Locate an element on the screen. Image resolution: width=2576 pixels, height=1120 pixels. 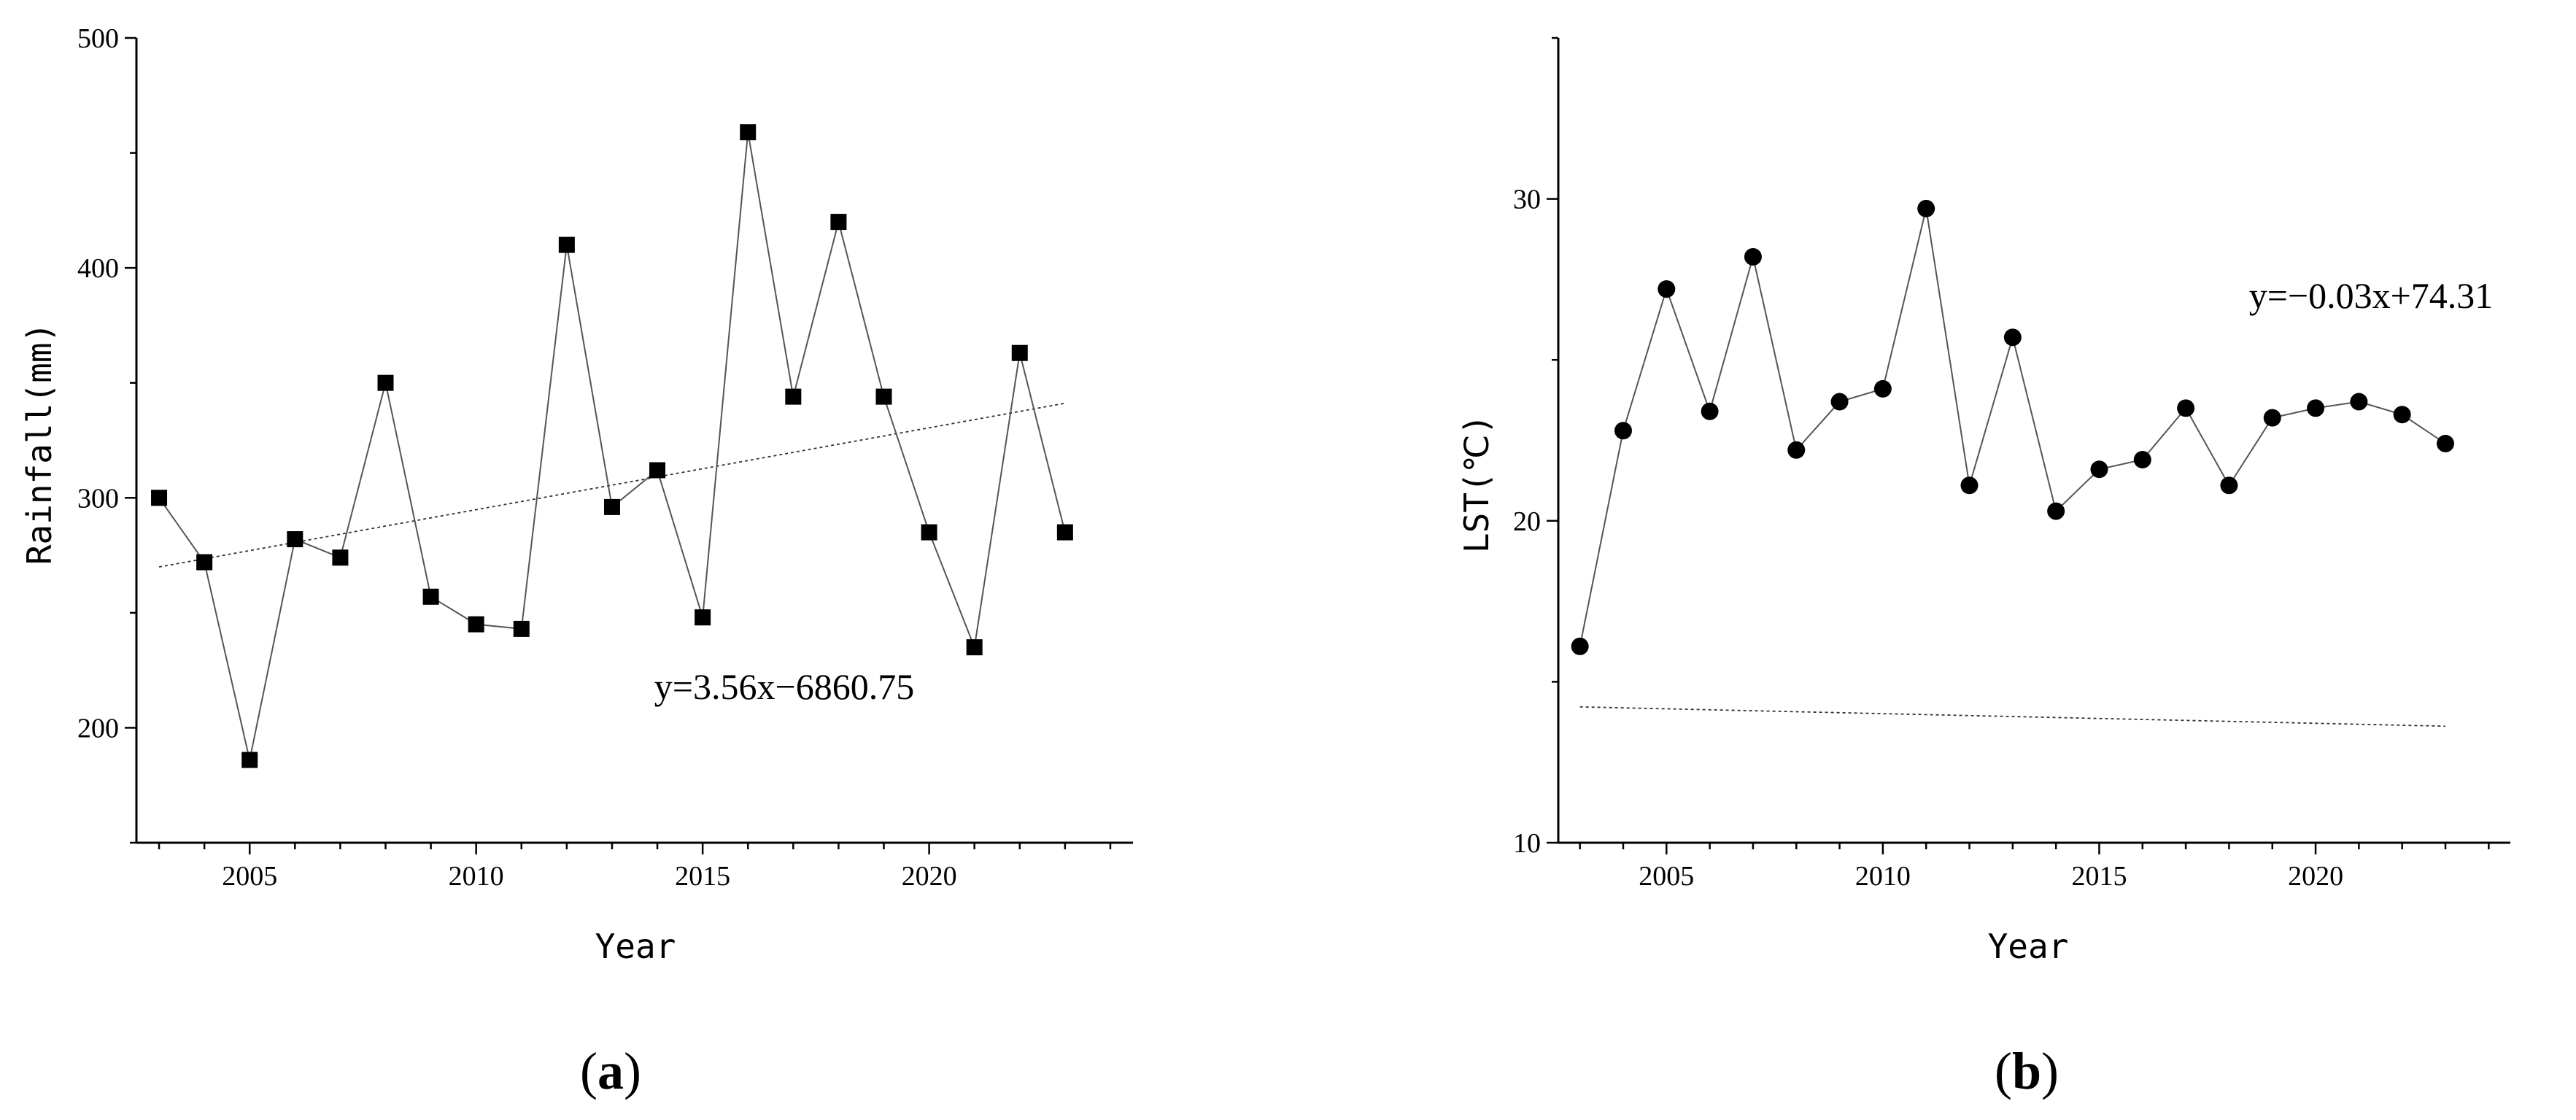
y-tick-label-a: 500 is located at coordinates (98, 38).